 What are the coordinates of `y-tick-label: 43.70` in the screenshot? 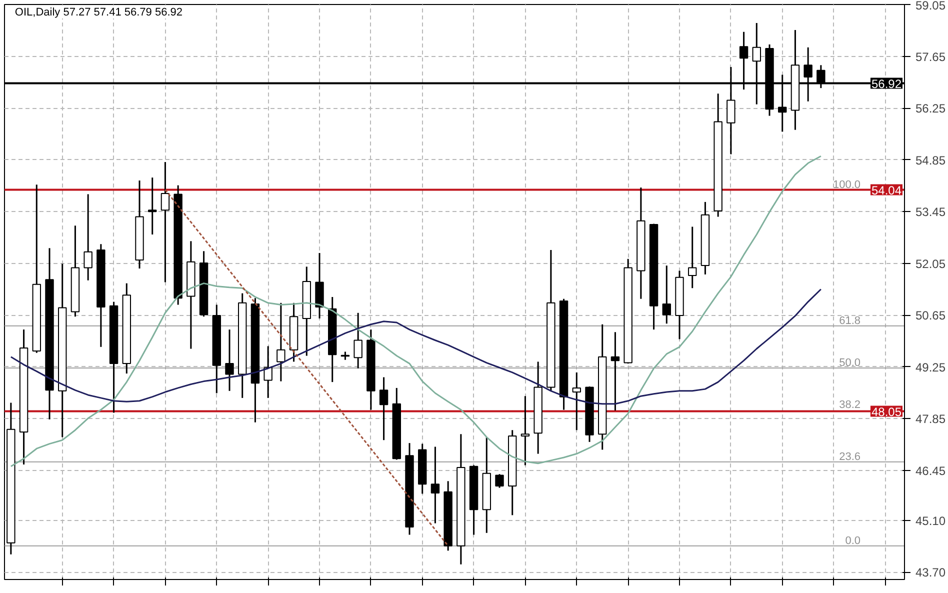 It's located at (931, 573).